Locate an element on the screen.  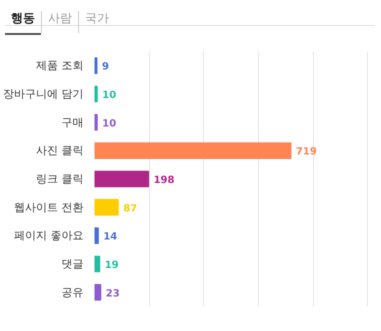
text: 행동 is located at coordinates (23, 23).